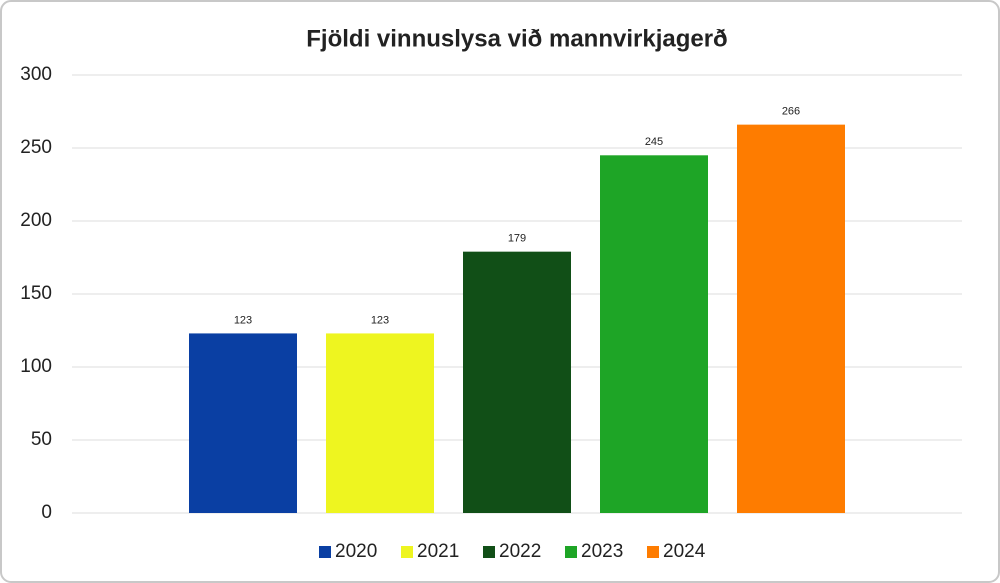 The width and height of the screenshot is (1000, 583). What do you see at coordinates (654, 142) in the screenshot?
I see `value-label: 245` at bounding box center [654, 142].